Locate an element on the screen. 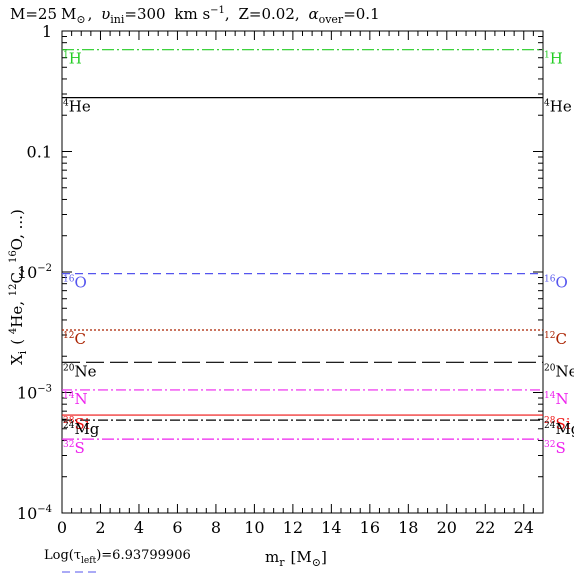 The image size is (574, 574). x-tick-label: 8 is located at coordinates (216, 527).